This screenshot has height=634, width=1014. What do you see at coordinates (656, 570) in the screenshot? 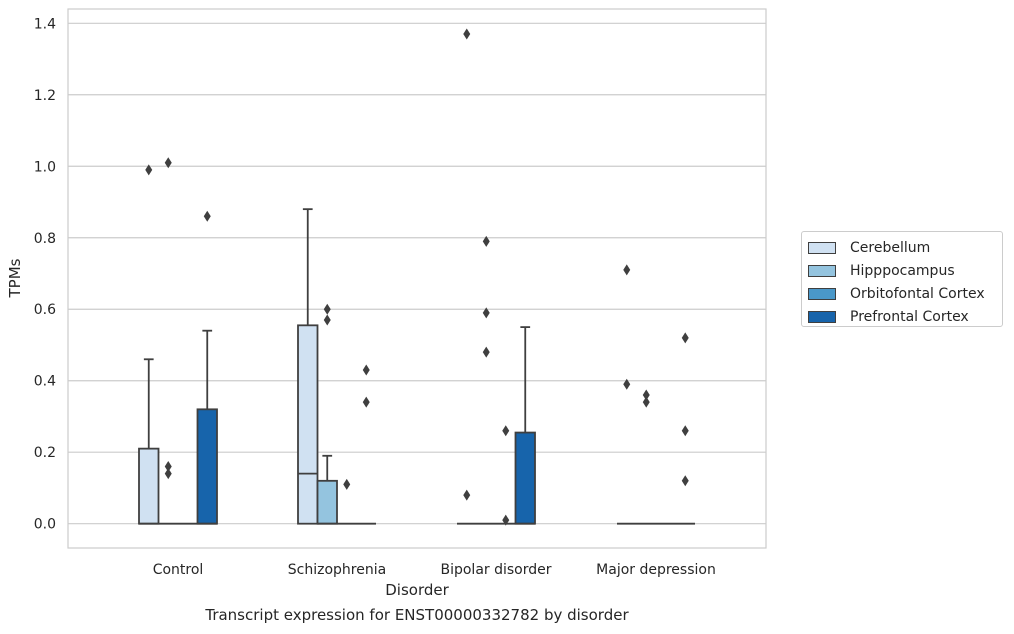
I see `x-tick-label: Major depression` at bounding box center [656, 570].